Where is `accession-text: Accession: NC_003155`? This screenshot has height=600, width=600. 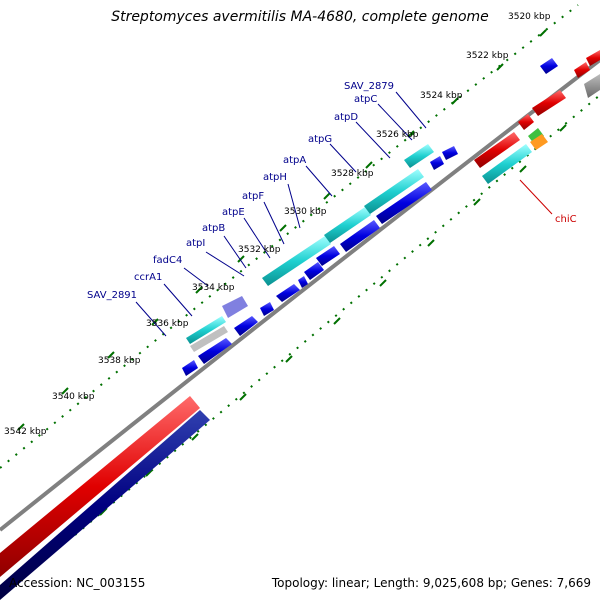
accession-text: Accession: NC_003155 is located at coordinates (77, 583).